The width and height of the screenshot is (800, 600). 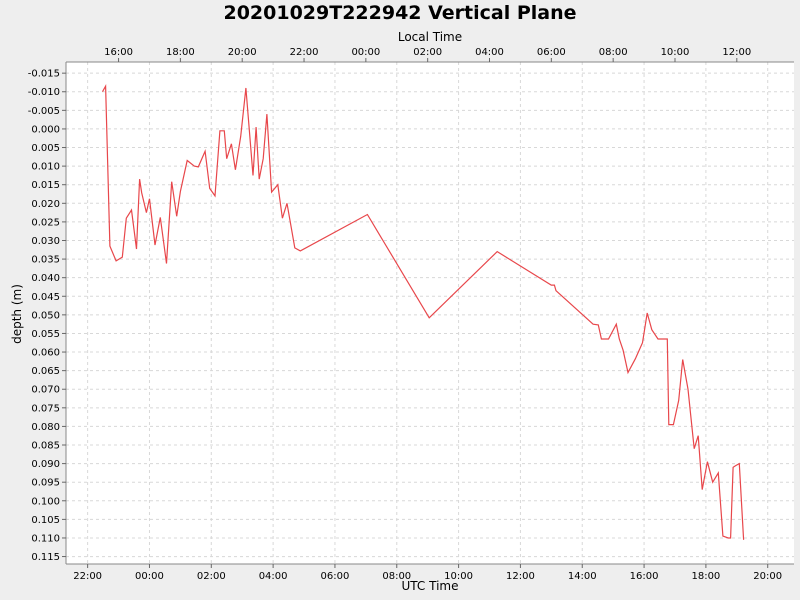 What do you see at coordinates (644, 576) in the screenshot?
I see `x-tick-label: 16:00` at bounding box center [644, 576].